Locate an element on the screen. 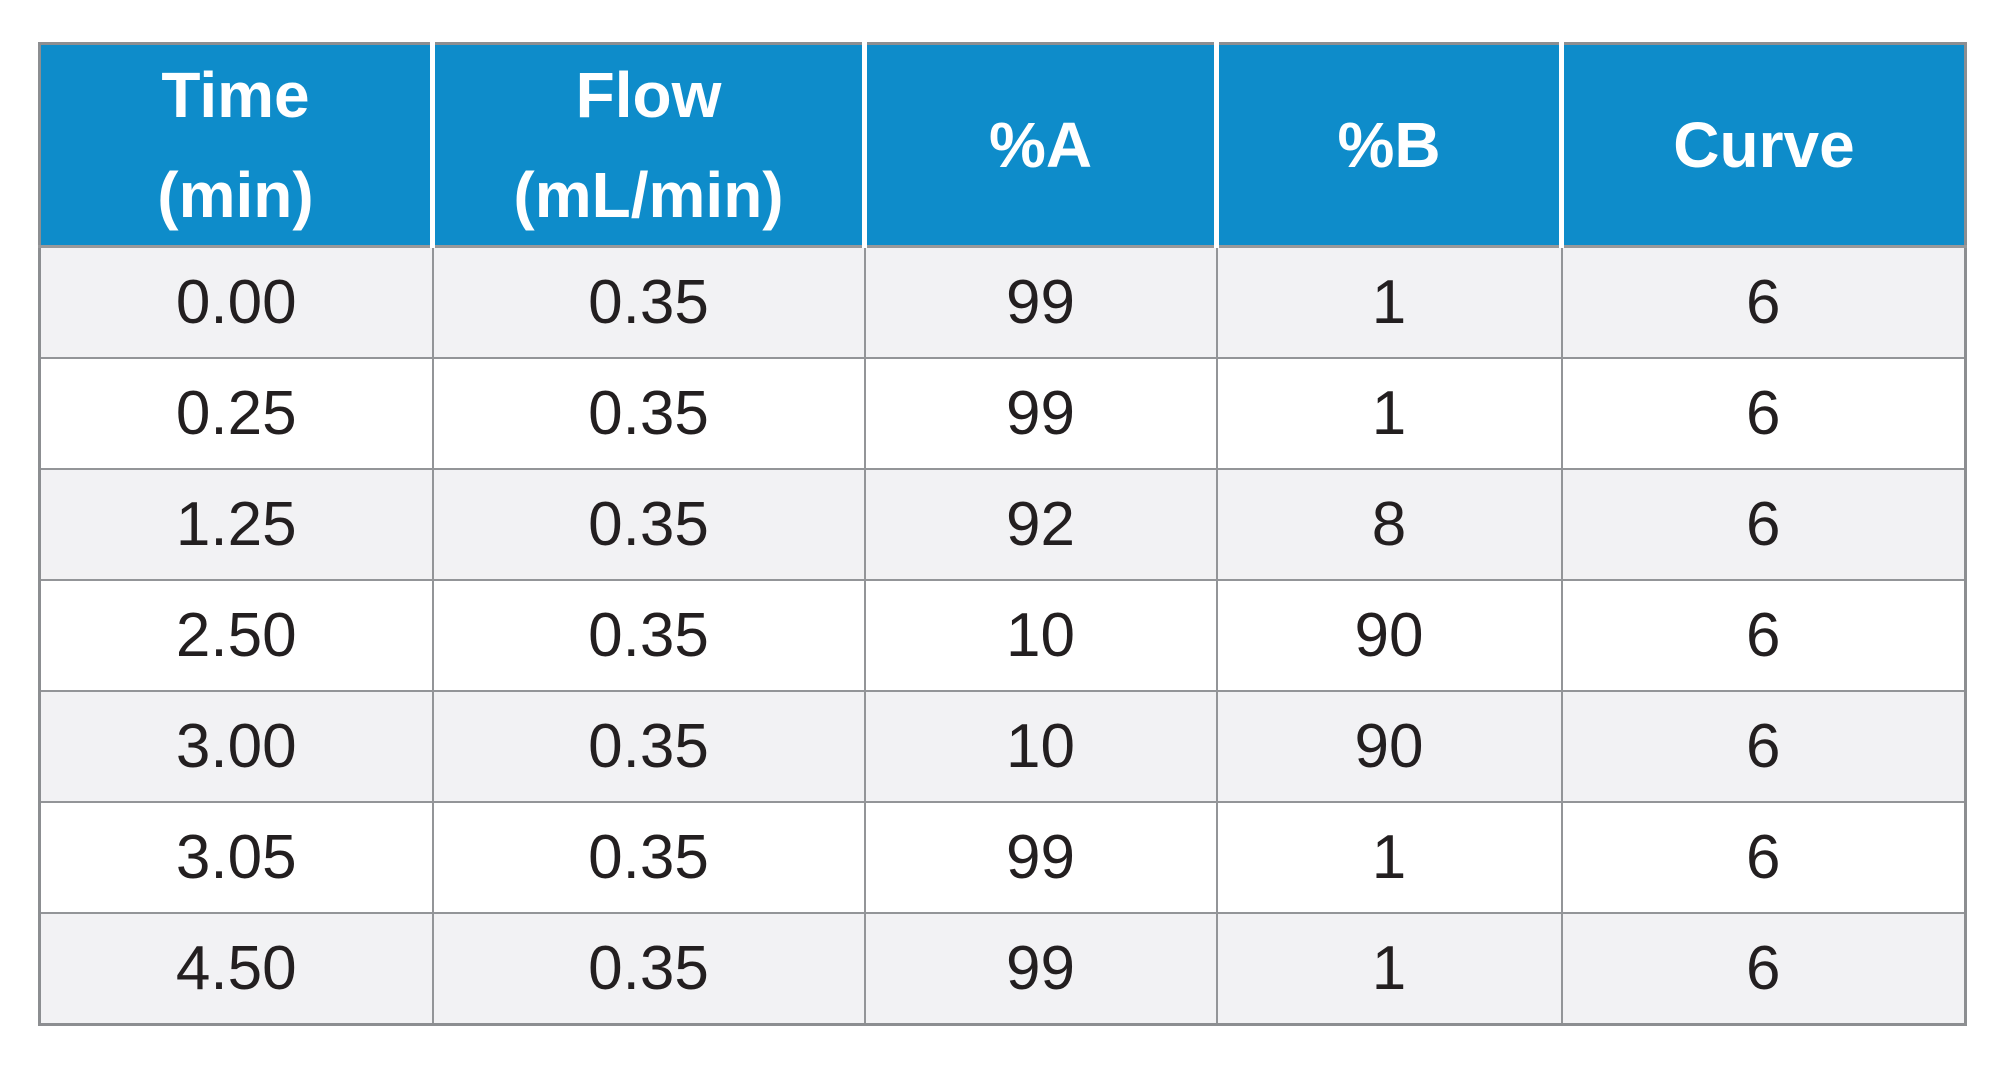 The image size is (2000, 1084). table-row: 1.25 0.35 92 8 6 is located at coordinates (1002, 524).